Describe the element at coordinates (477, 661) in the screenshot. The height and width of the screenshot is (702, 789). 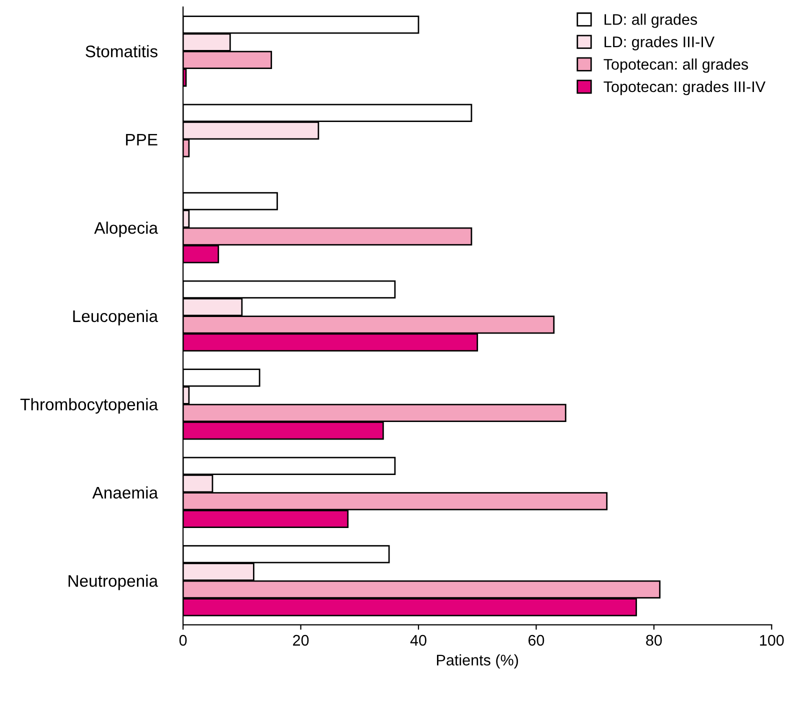
I see `x-axis-title: Patients (%)` at that location.